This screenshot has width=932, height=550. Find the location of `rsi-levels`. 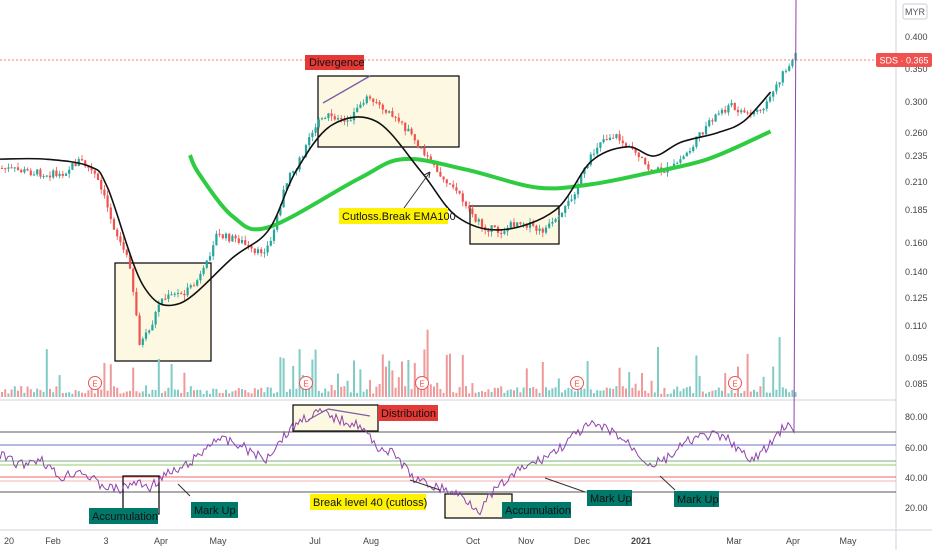

rsi-levels is located at coordinates (448, 462).